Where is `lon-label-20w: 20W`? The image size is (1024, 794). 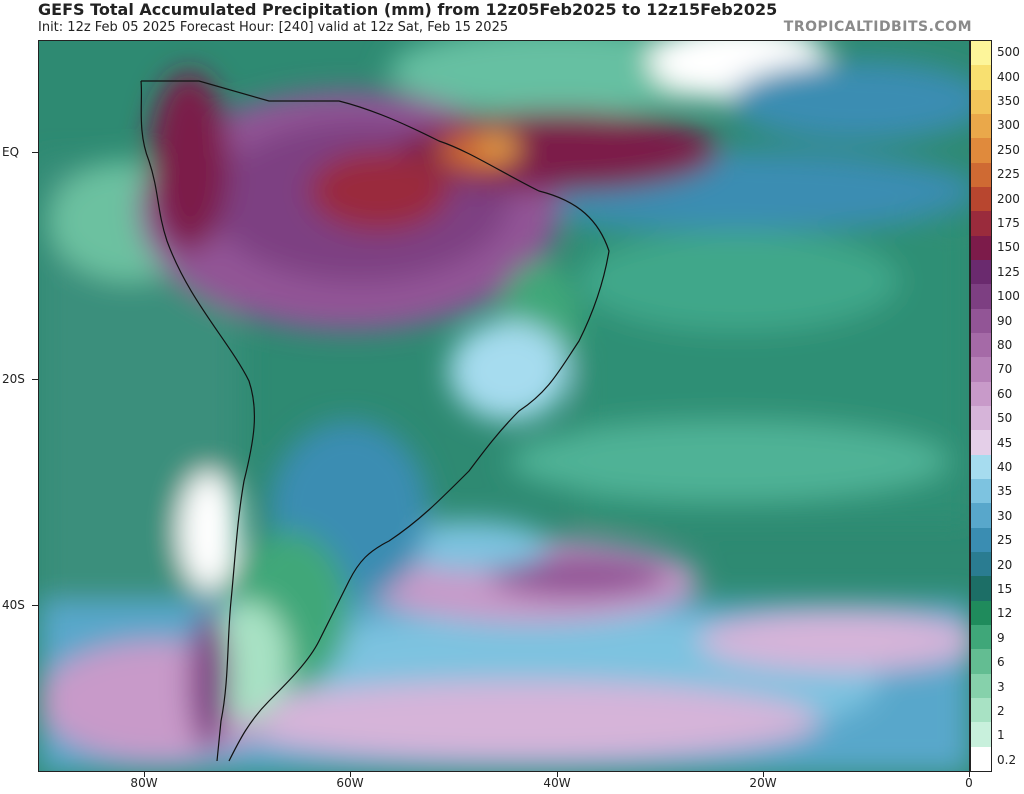 lon-label-20w: 20W is located at coordinates (763, 783).